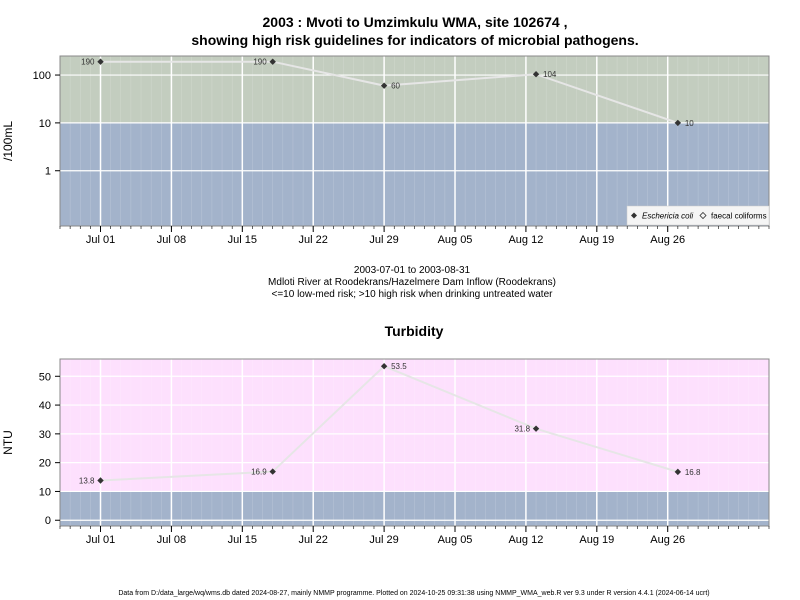  Describe the element at coordinates (395, 86) in the screenshot. I see `data-label: 60` at that location.